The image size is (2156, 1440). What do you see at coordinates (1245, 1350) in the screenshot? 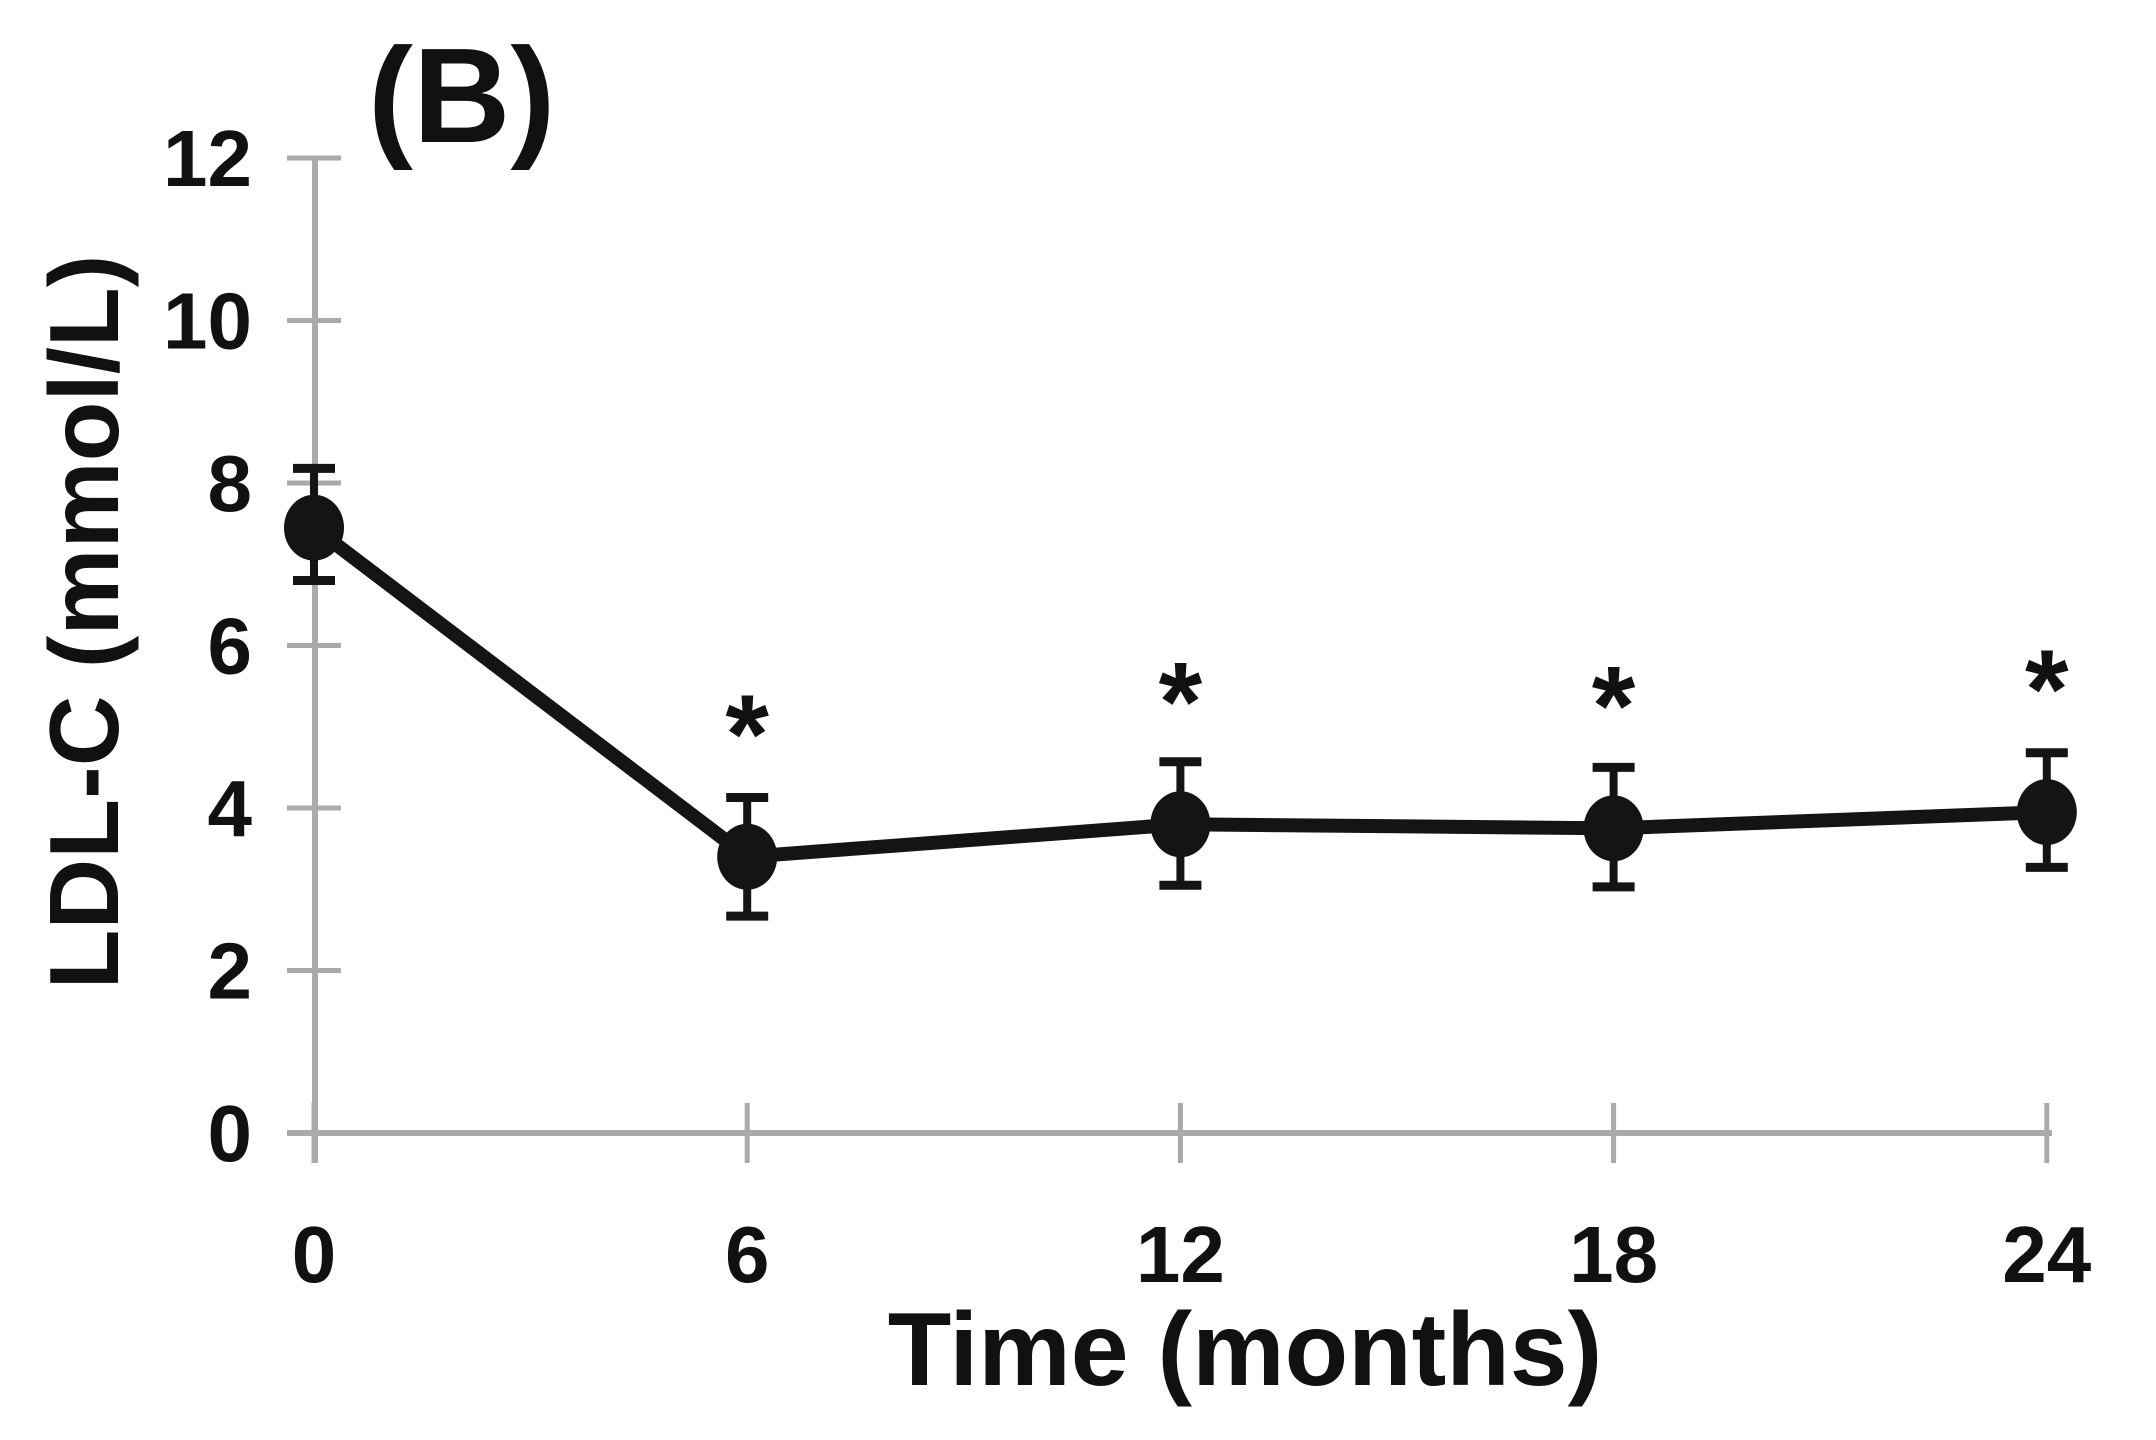
I see `x-axis-title: Time (months)` at bounding box center [1245, 1350].